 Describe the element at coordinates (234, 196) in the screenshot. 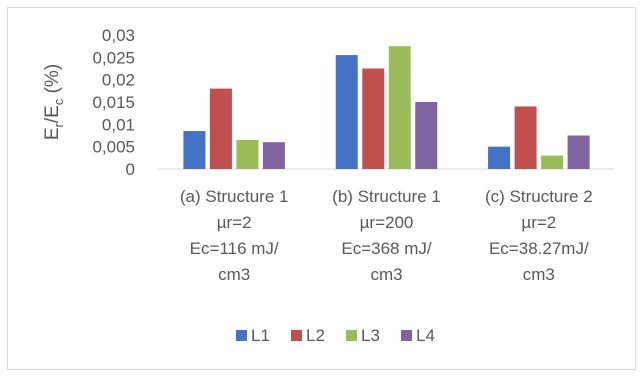

I see `category-label: (a) Structure 1` at that location.